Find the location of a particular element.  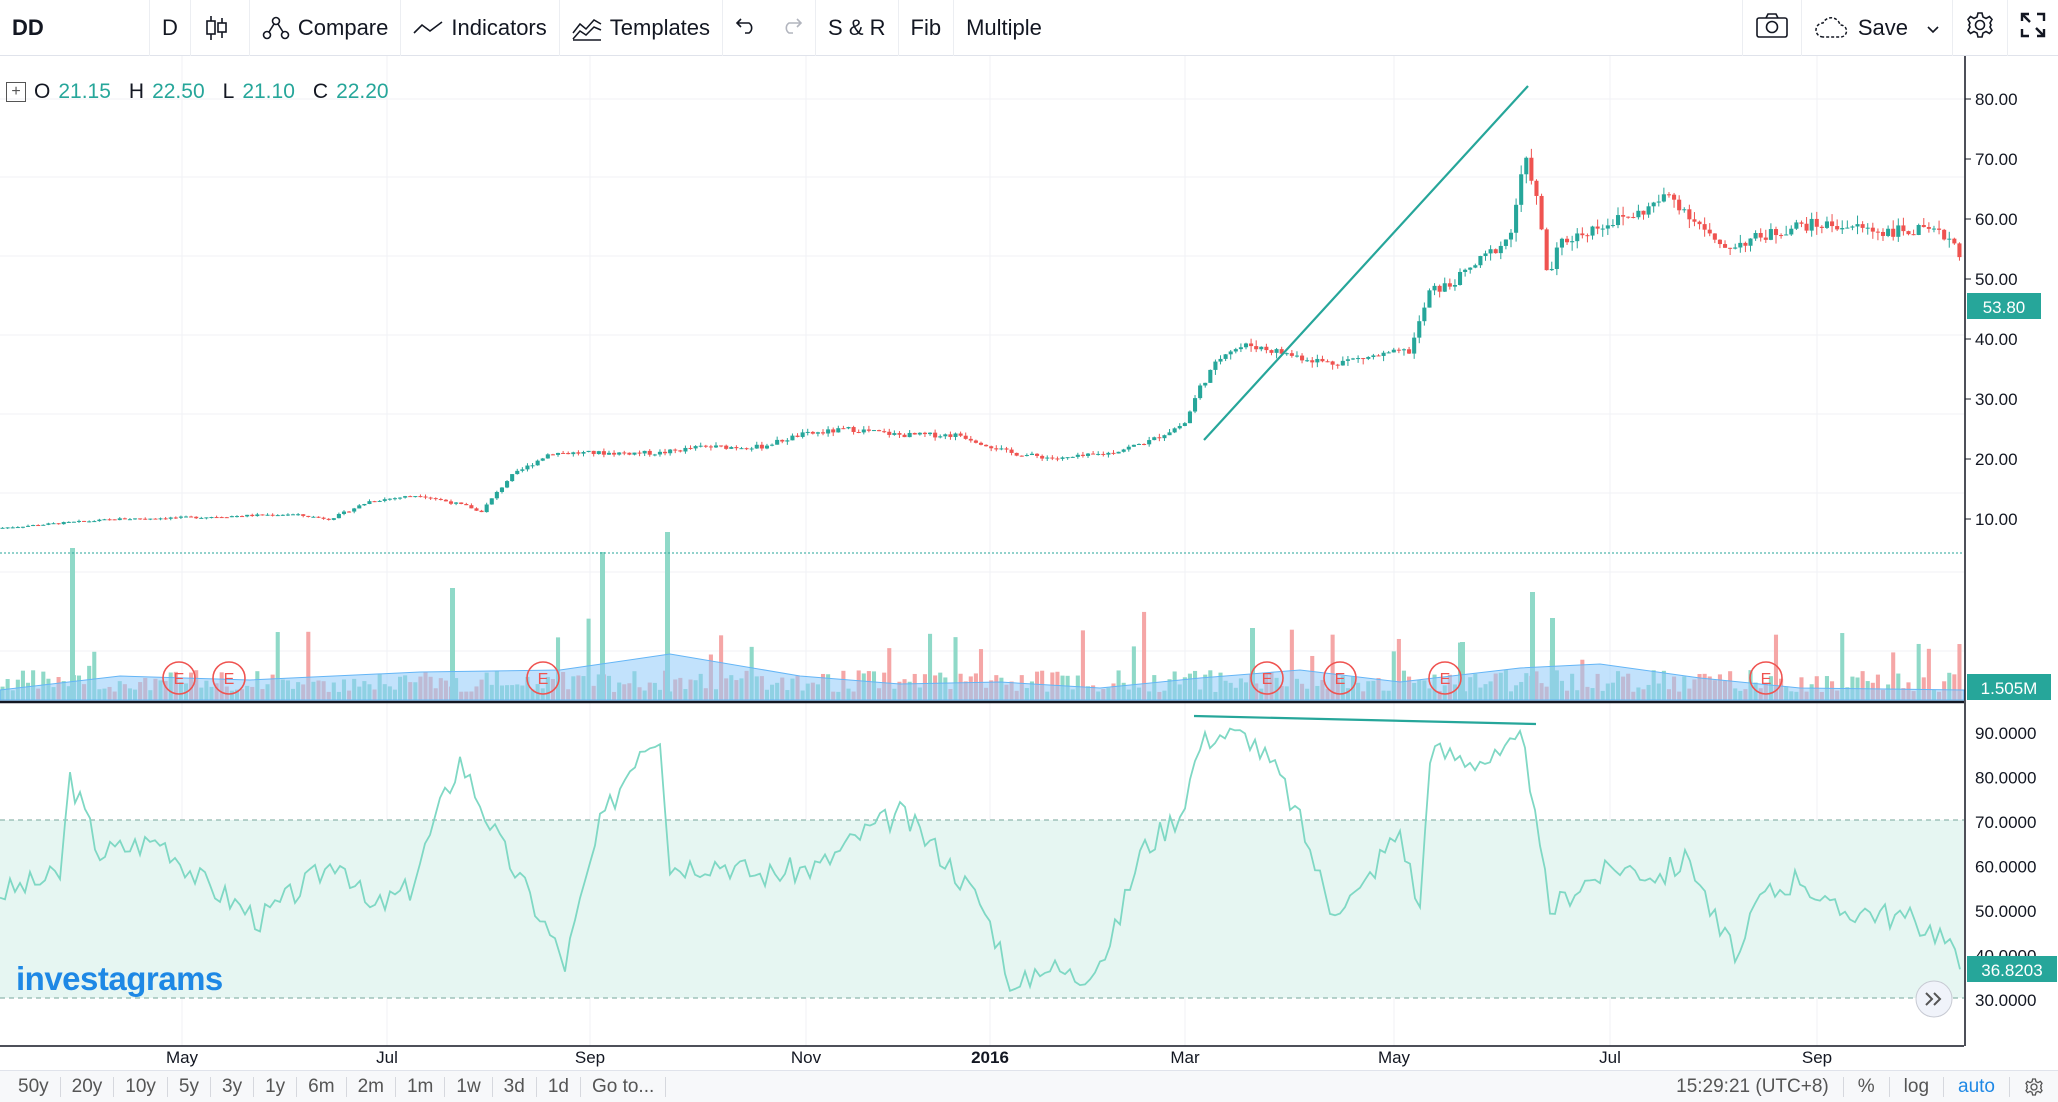

trendline-drawing is located at coordinates (1366, 263).